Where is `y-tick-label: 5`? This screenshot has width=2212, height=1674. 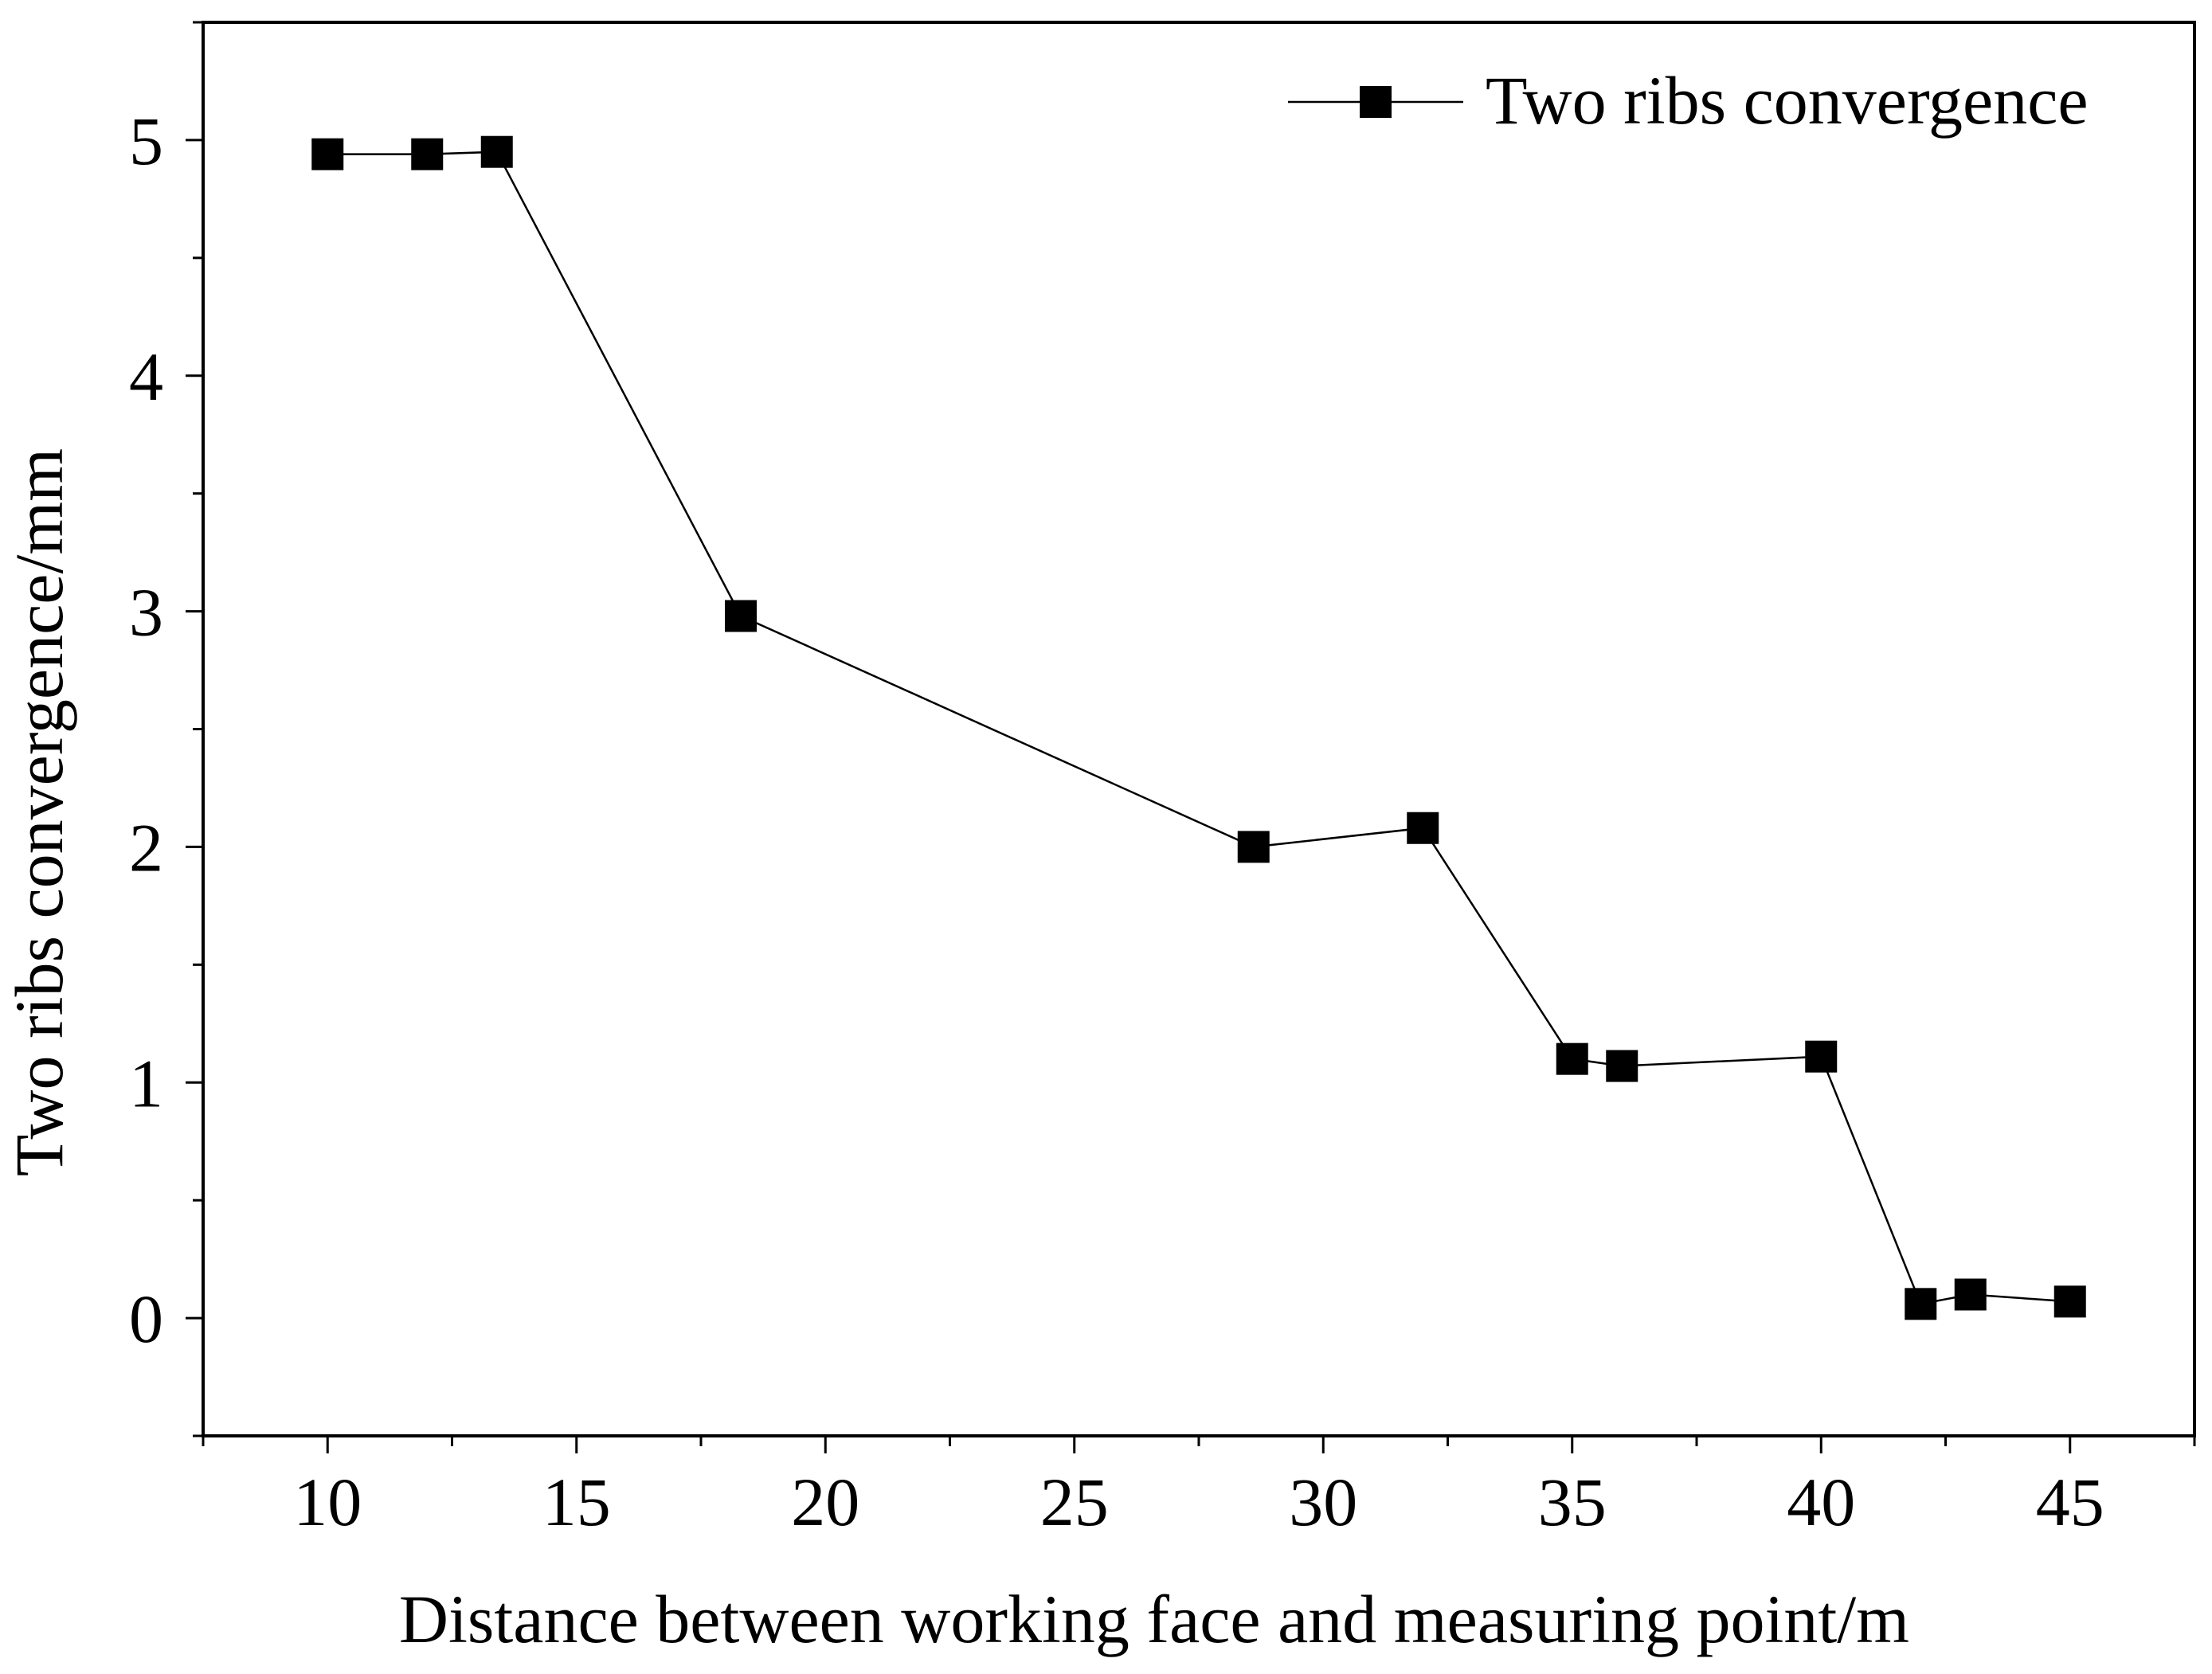 y-tick-label: 5 is located at coordinates (146, 141).